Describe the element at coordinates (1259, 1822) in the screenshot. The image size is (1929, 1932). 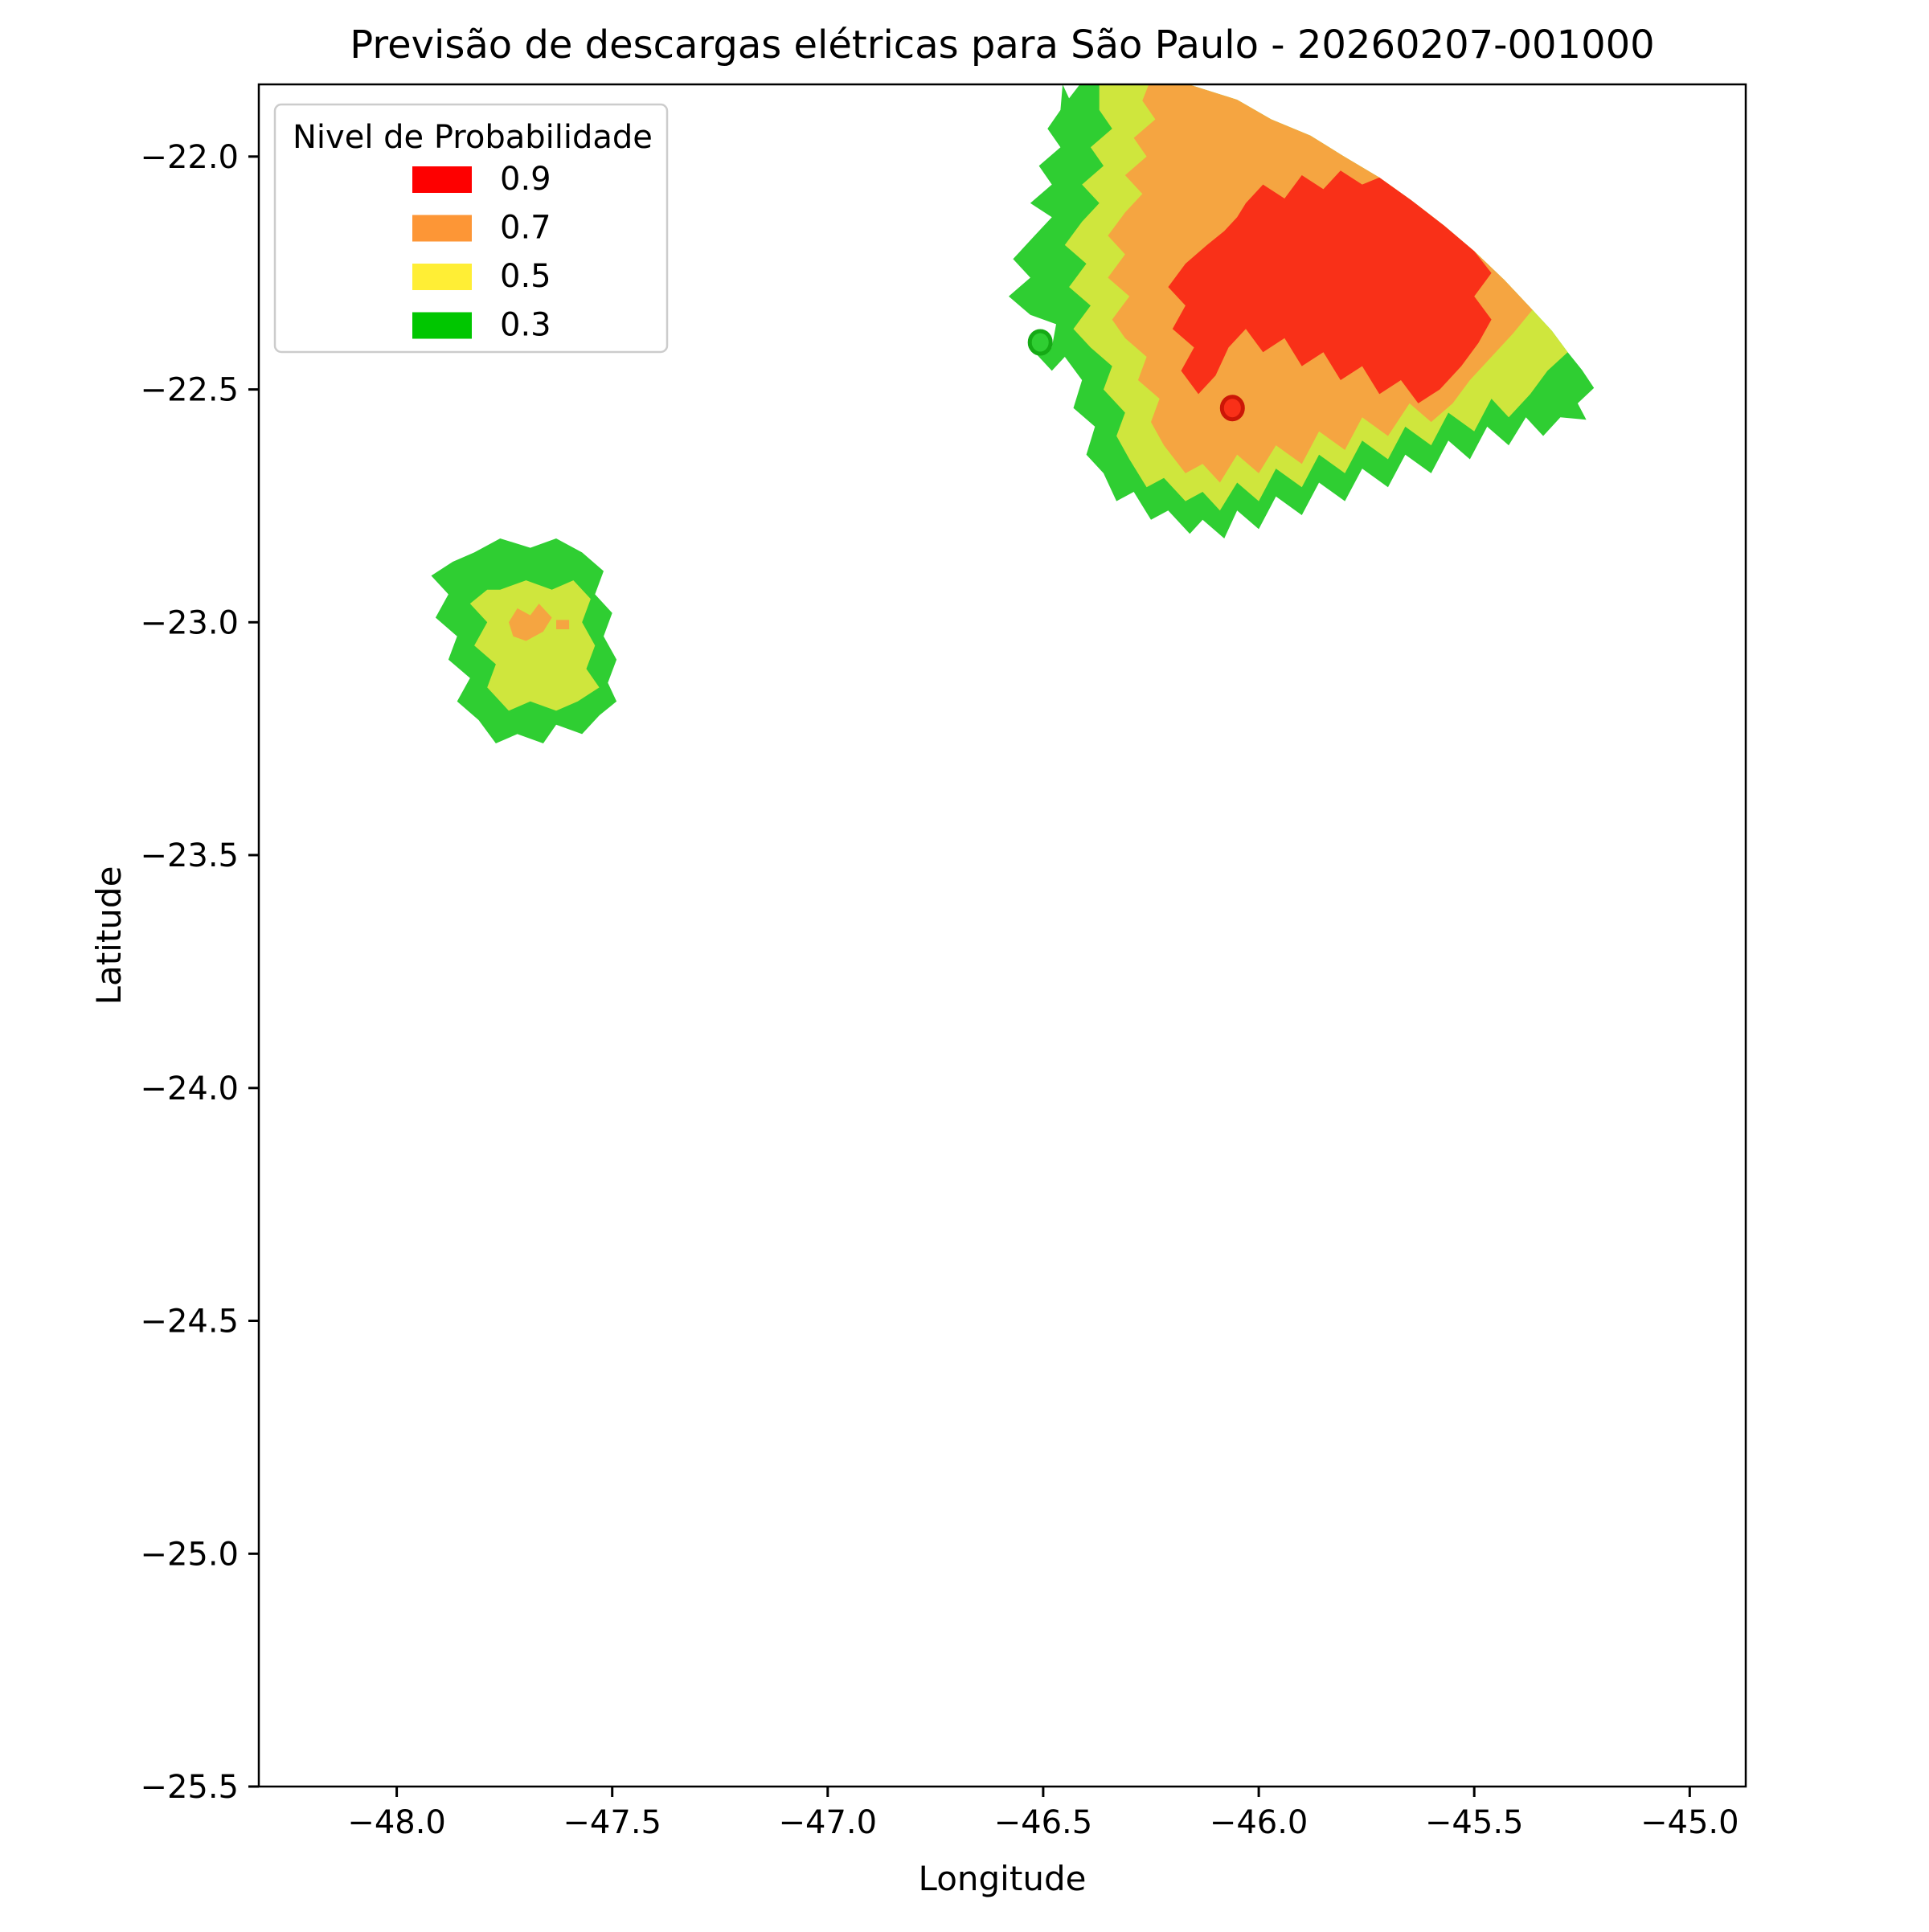
I see `x-tick-label: −46.0` at that location.